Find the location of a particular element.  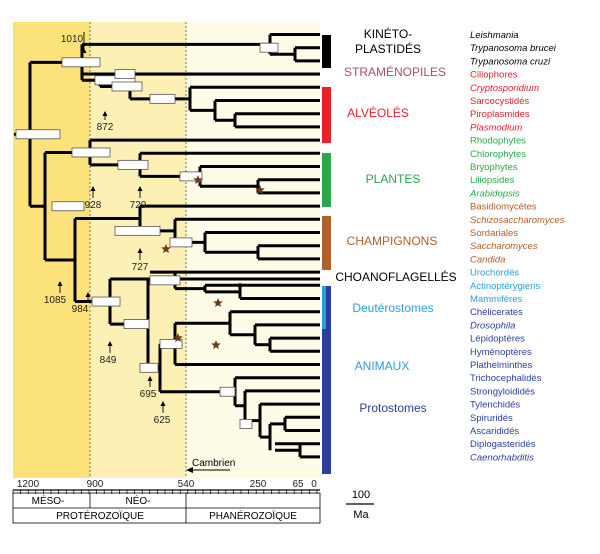

cambrian-label: Cambrien is located at coordinates (213, 463).